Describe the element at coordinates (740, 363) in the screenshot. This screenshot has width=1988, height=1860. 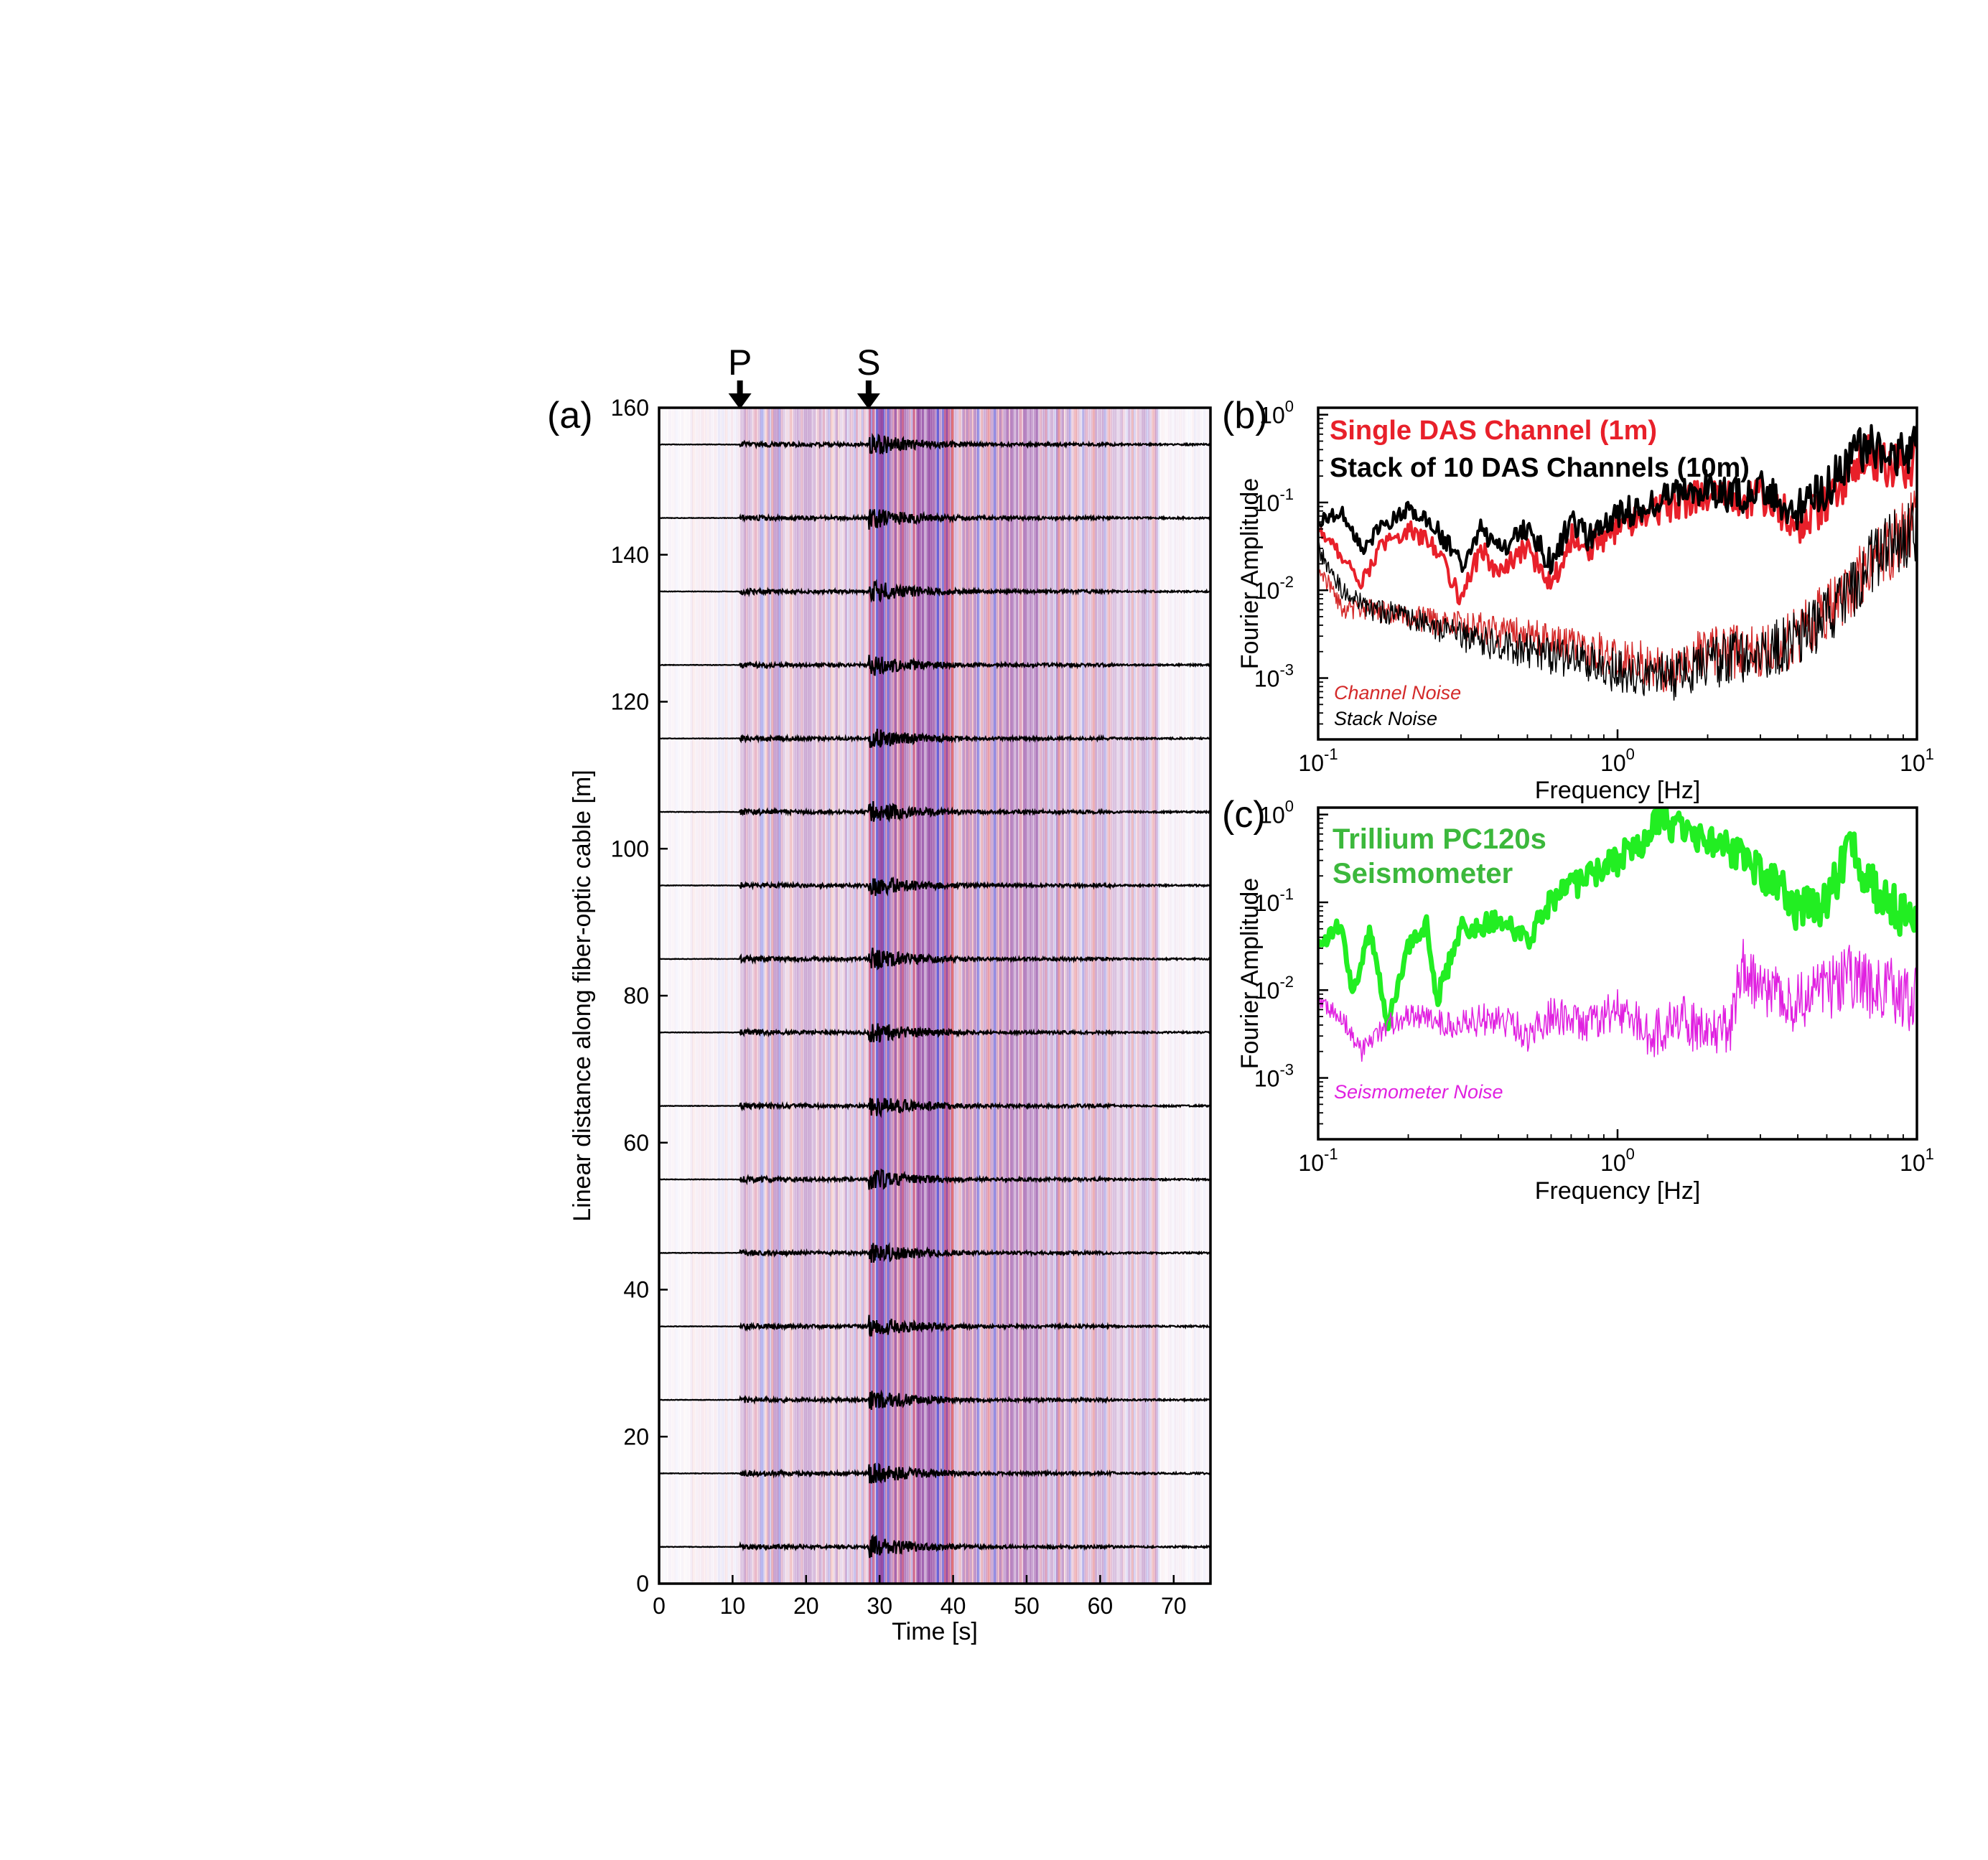
I see `arrival-label-p: P` at that location.